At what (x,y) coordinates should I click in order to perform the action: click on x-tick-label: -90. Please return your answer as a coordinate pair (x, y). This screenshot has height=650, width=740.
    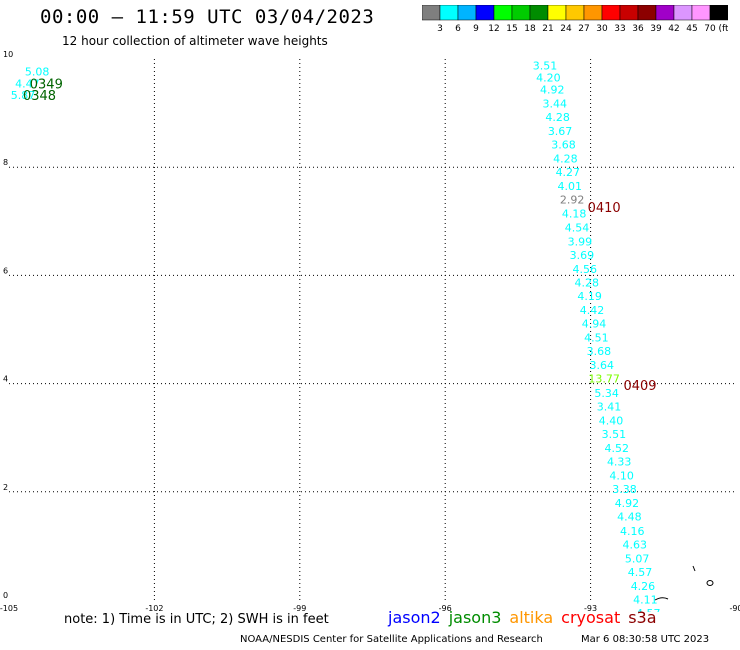
    Looking at the image, I should click on (734, 608).